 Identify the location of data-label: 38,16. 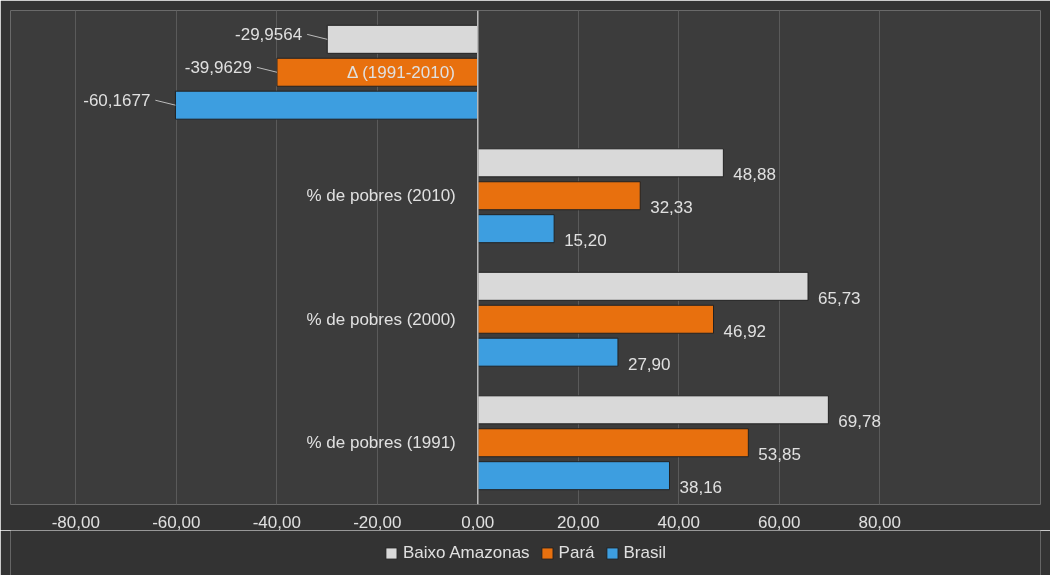
(701, 488).